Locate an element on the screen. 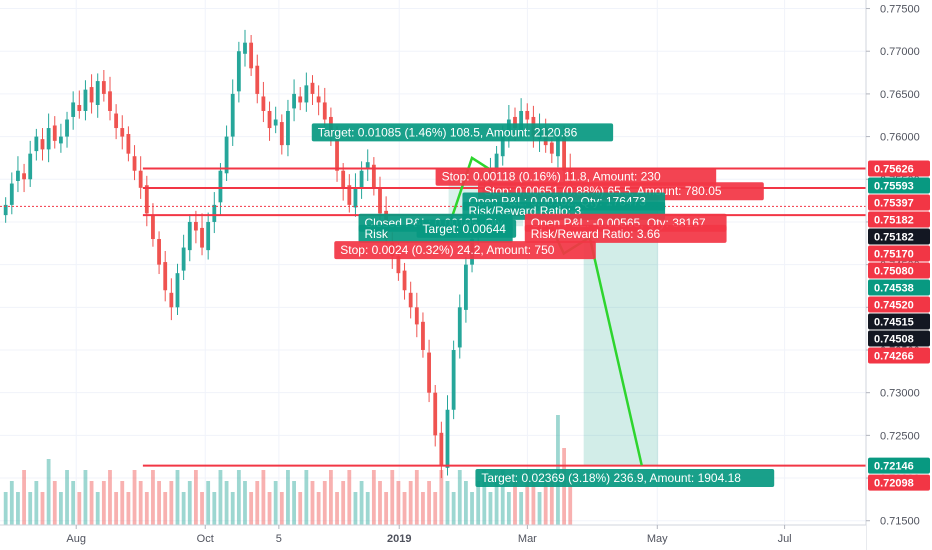  annotation-label: Stop: 0.0024 (0.32%) 24.2, Amount: 750 is located at coordinates (465, 250).